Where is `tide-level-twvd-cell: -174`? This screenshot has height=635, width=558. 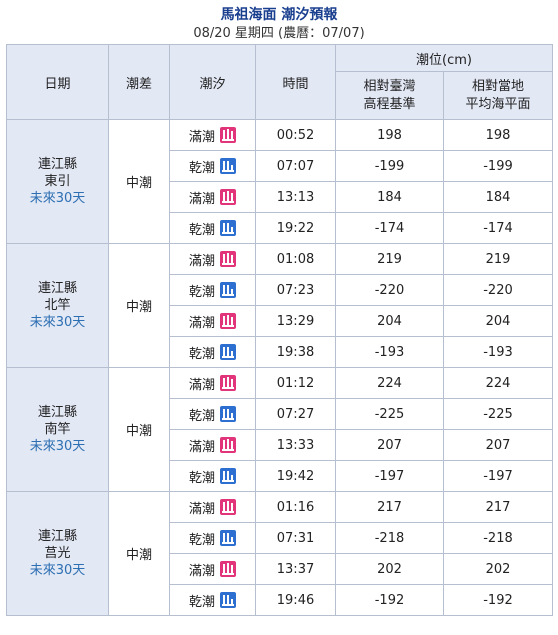 tide-level-twvd-cell: -174 is located at coordinates (389, 228).